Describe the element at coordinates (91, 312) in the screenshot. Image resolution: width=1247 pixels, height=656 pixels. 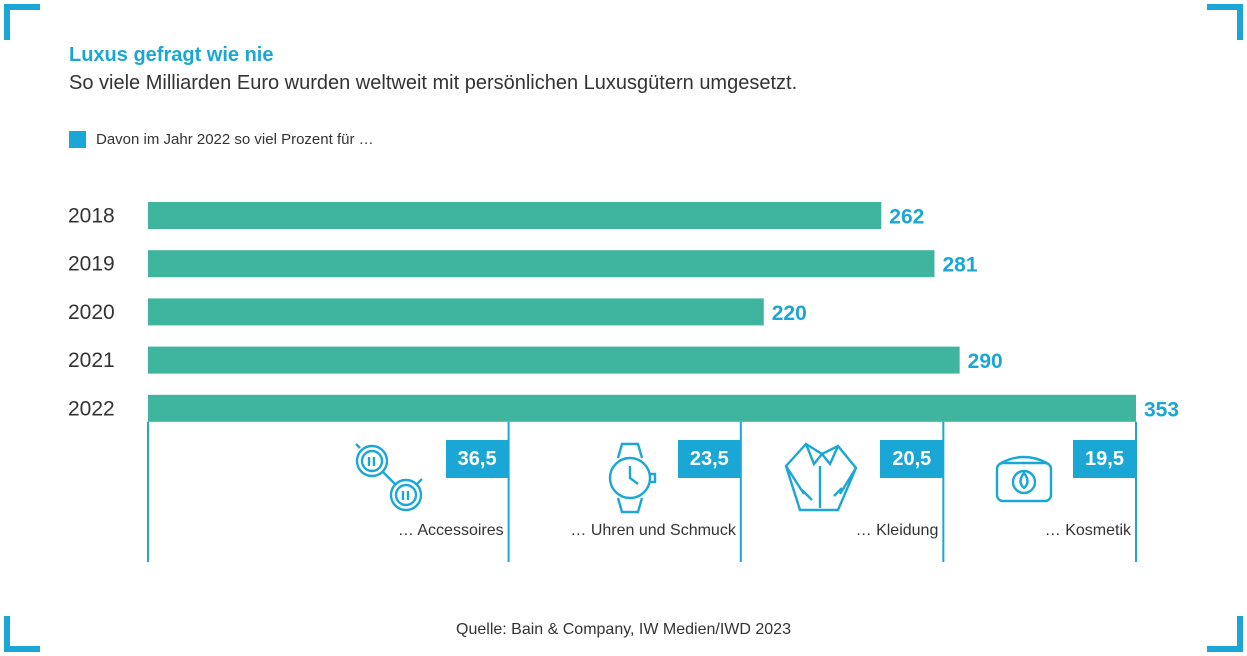
I see `year-label-2020: 2020` at that location.